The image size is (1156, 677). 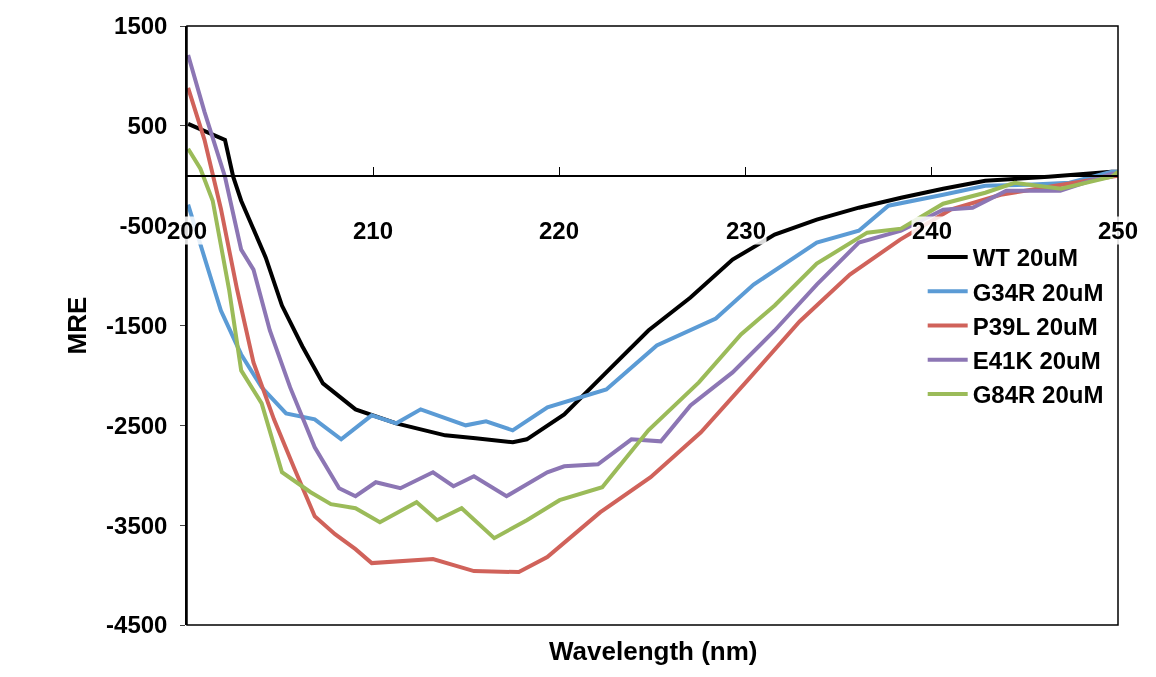 What do you see at coordinates (746, 230) in the screenshot?
I see `x-tick-label: 230` at bounding box center [746, 230].